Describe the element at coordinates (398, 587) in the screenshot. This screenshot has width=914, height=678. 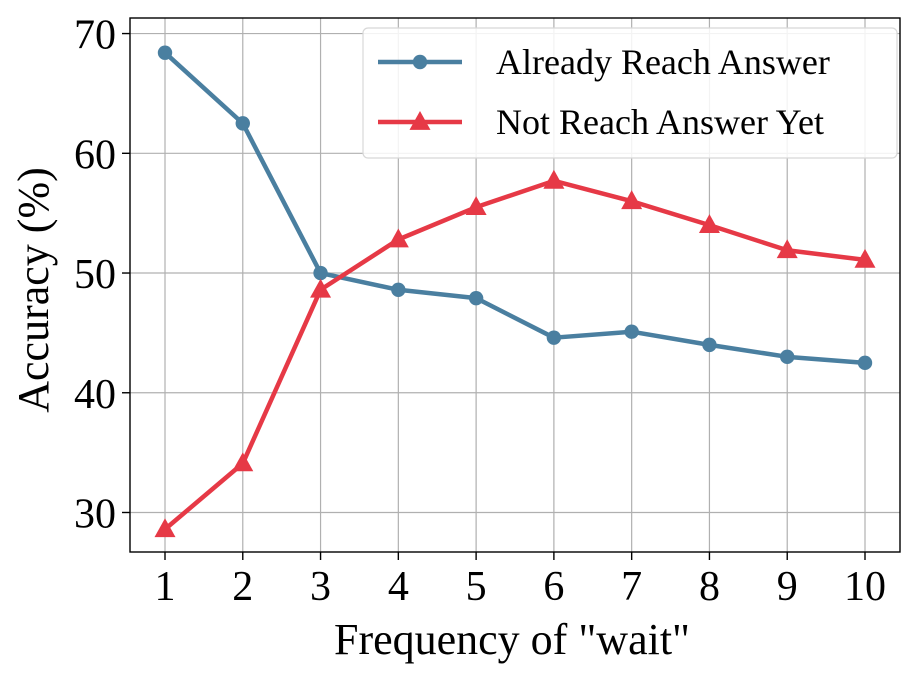
I see `x-tick-label: 4` at that location.